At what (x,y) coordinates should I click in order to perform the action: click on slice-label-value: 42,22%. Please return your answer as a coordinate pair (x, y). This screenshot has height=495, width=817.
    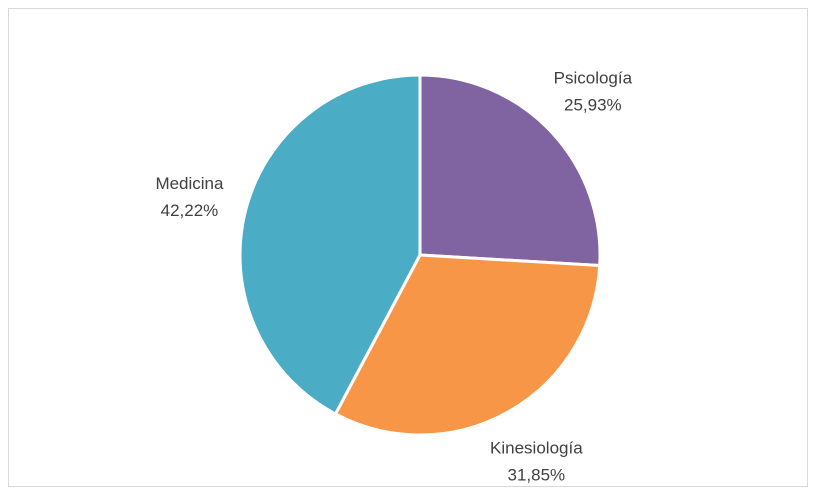
    Looking at the image, I should click on (190, 210).